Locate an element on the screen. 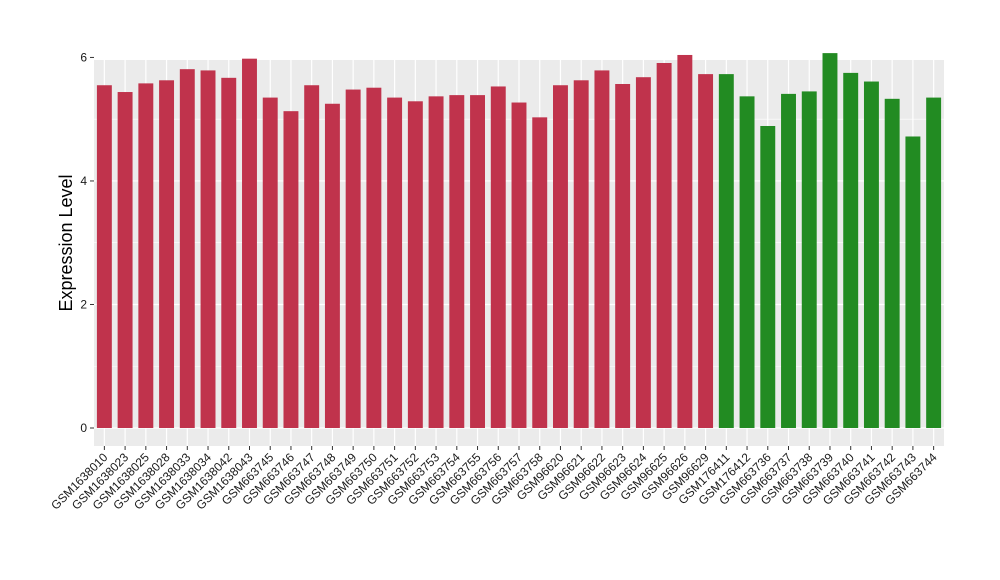 The height and width of the screenshot is (580, 1000). y-tick-label: 2 is located at coordinates (83, 304).